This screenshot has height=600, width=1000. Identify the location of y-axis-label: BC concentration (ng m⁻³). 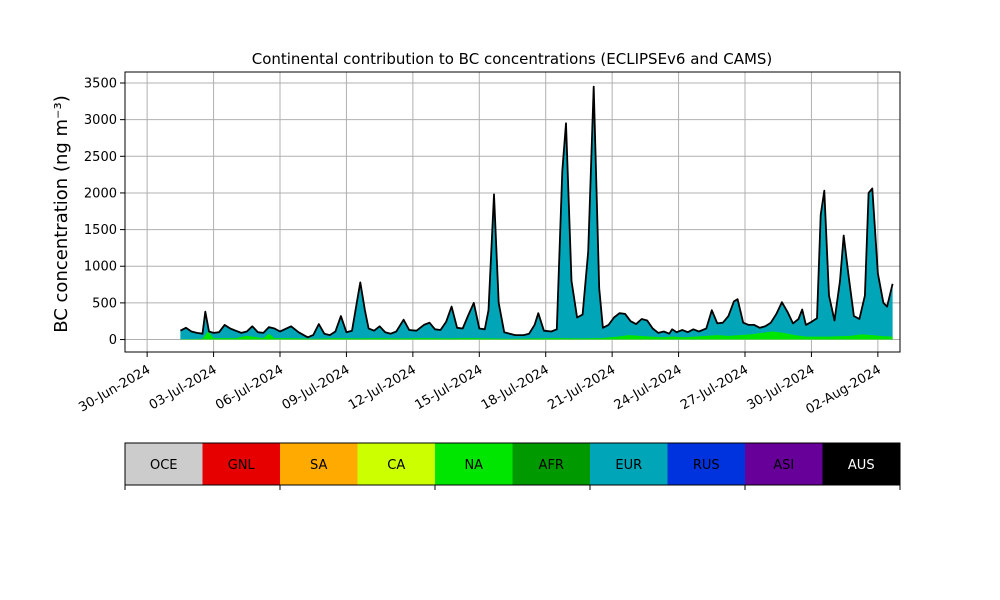
(61, 214).